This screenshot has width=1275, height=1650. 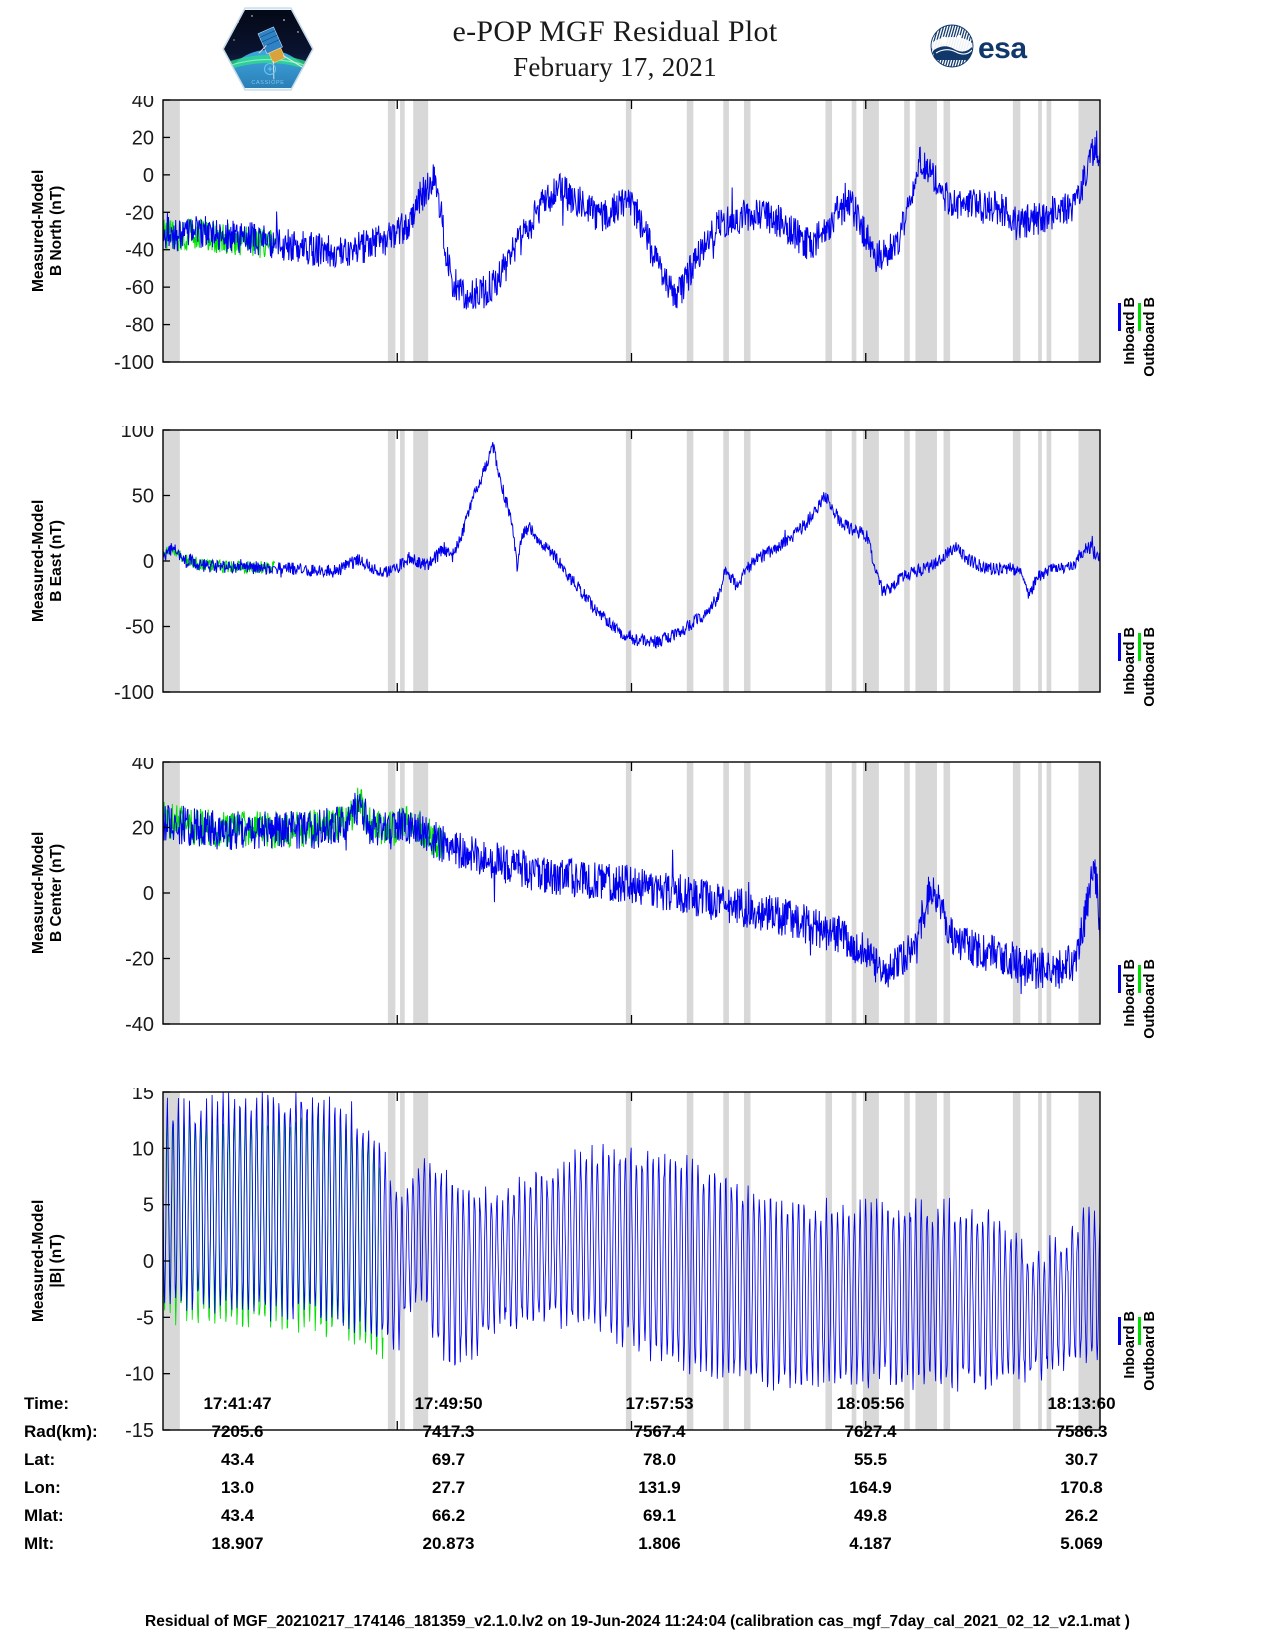 I want to click on table-cell: 4.187, so click(x=870, y=1543).